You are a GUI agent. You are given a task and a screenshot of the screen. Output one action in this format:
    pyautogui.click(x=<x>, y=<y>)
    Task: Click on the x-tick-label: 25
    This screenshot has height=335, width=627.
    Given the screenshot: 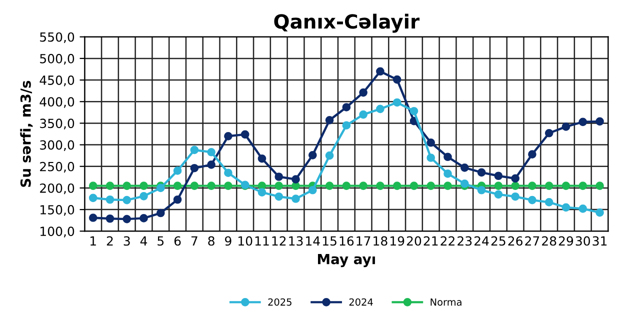 What is the action you would take?
    pyautogui.click(x=498, y=241)
    